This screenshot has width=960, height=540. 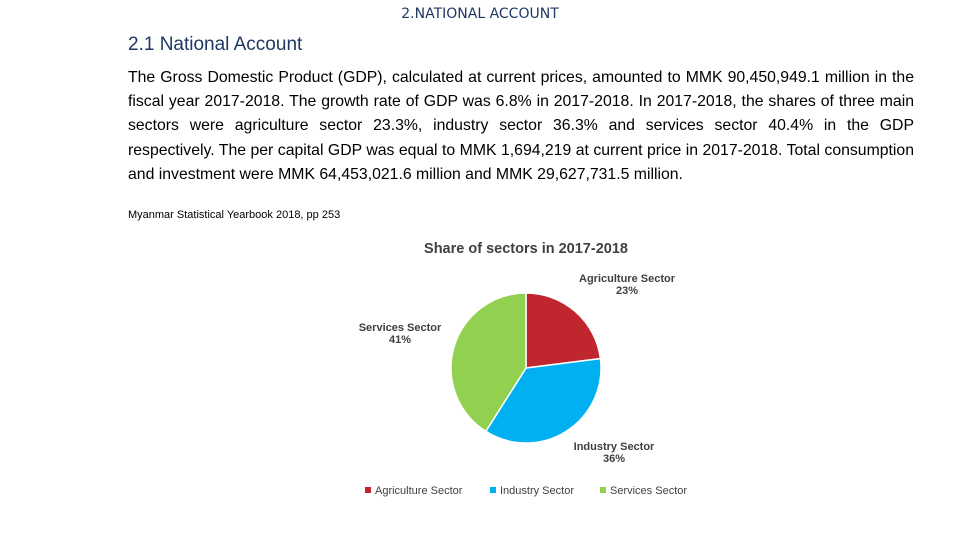 What do you see at coordinates (543, 400) in the screenshot?
I see `pie-slice-industry-sector` at bounding box center [543, 400].